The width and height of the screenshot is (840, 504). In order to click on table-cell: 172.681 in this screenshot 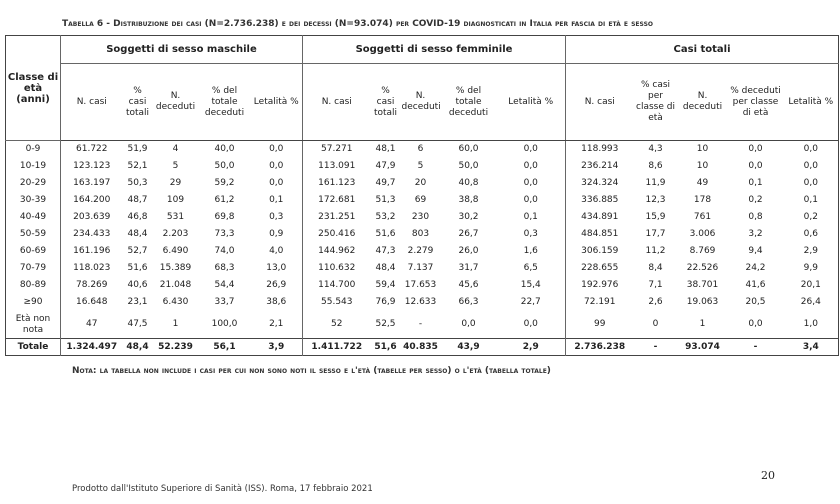, I will do `click(336, 200)`.